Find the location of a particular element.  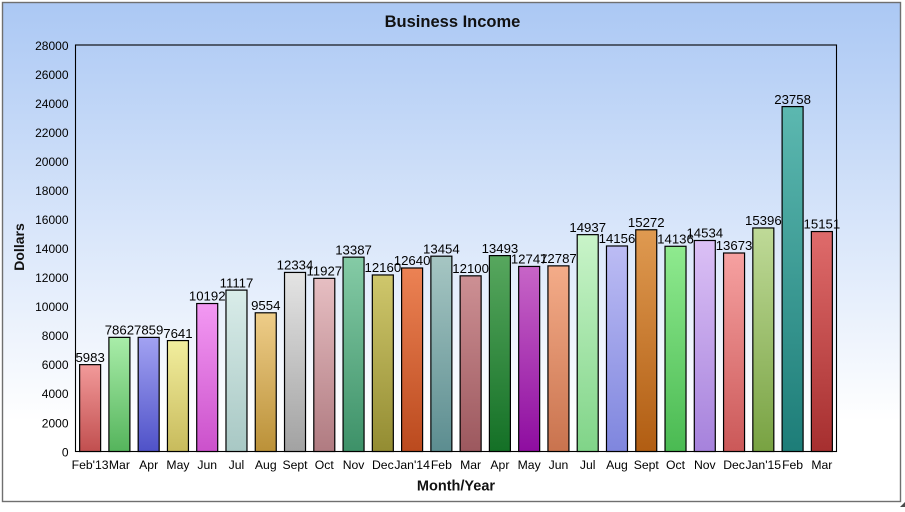

svg-text: 16000 is located at coordinates (52, 220).